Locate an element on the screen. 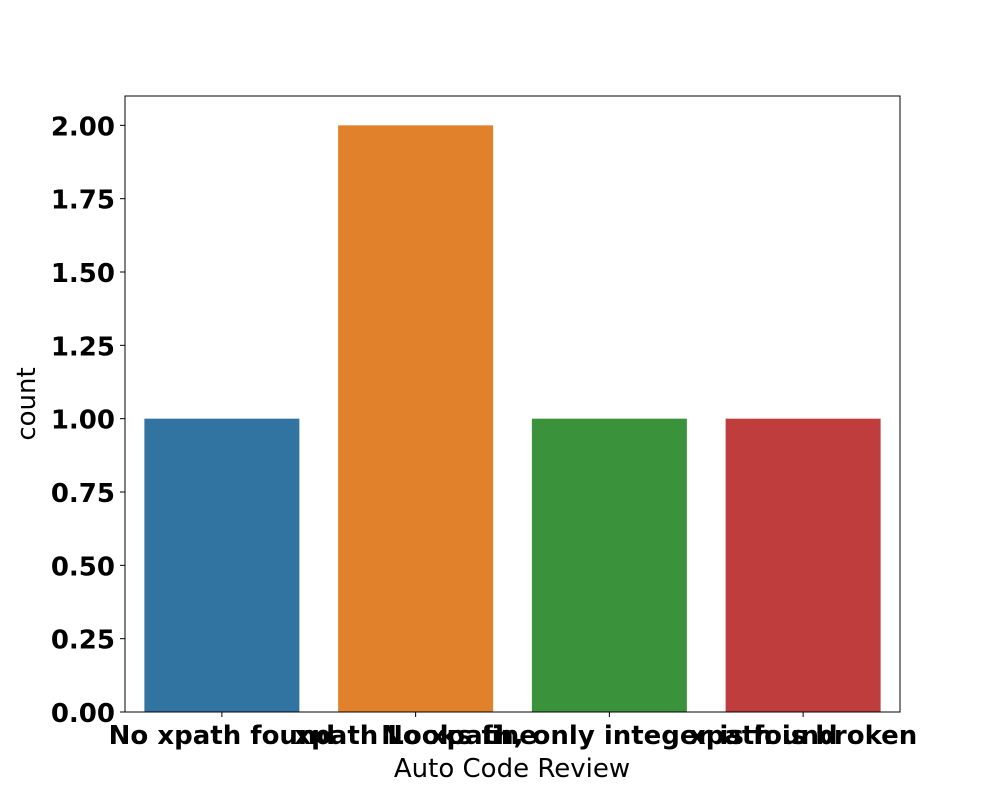  y-tick-label: 1.00 is located at coordinates (83, 421).